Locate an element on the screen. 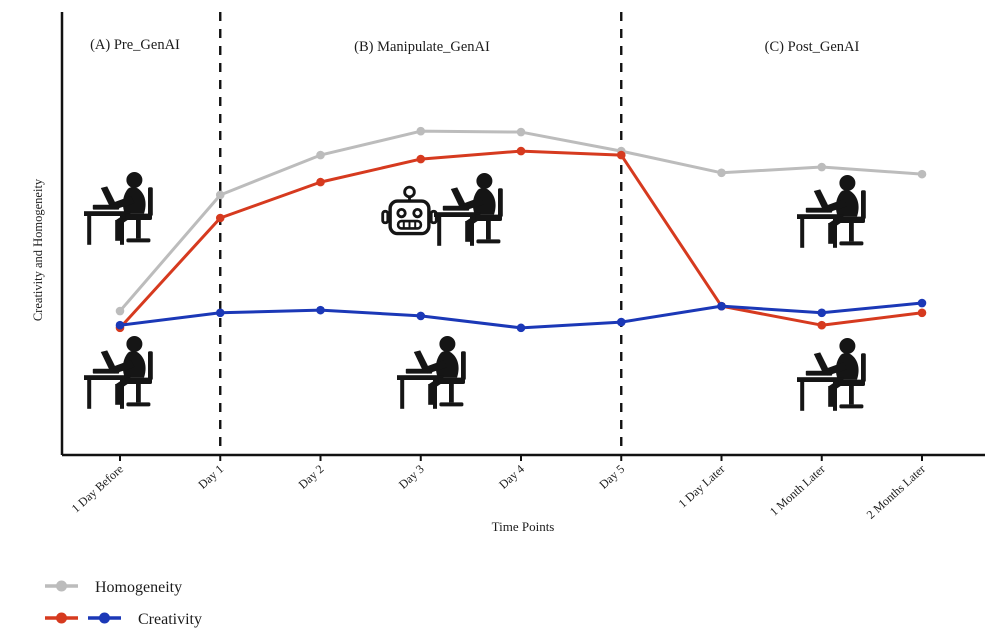 This screenshot has height=641, width=1000. legend: Homogeneity Creativity is located at coordinates (123, 603).